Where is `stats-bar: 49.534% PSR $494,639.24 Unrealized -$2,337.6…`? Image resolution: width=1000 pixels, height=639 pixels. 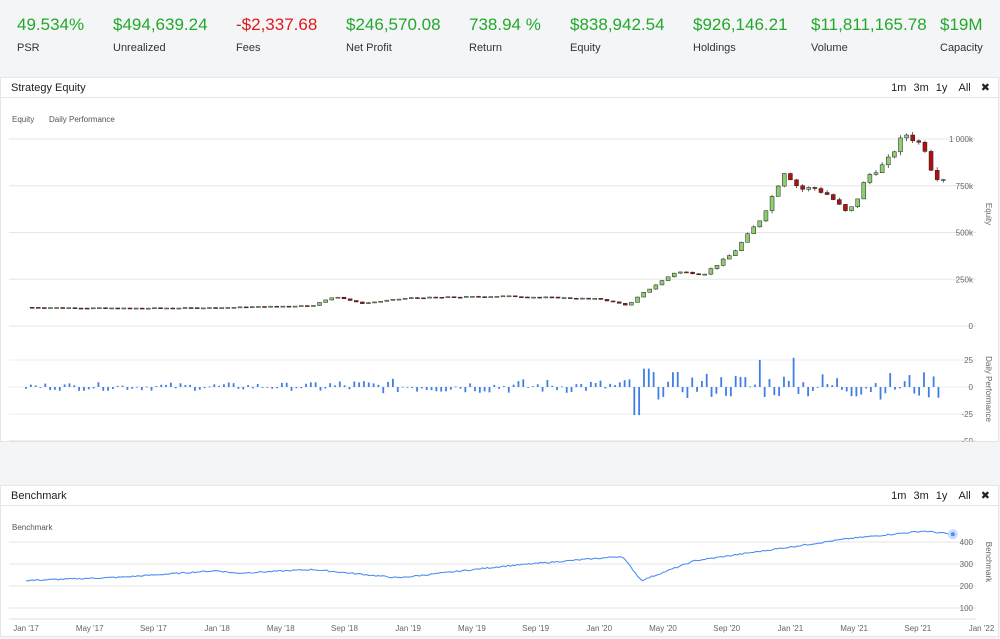
stats-bar: 49.534% PSR $494,639.24 Unrealized -$2,337.6… is located at coordinates (500, 37).